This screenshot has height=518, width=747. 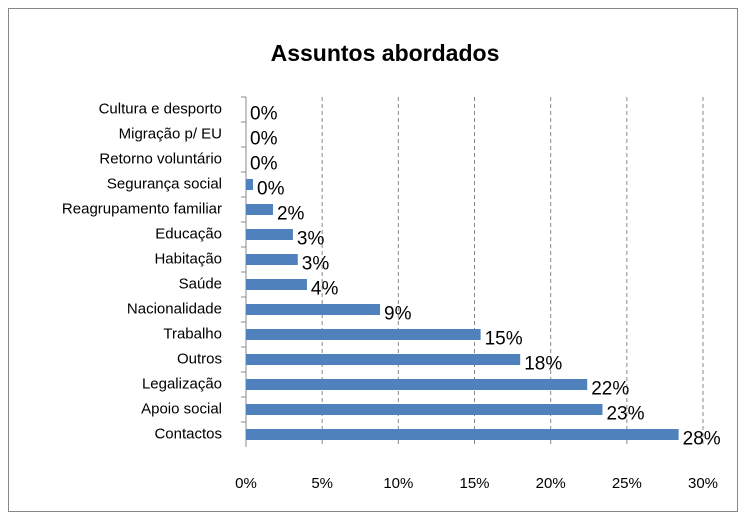 What do you see at coordinates (192, 333) in the screenshot?
I see `y-tick-label: Trabalho` at bounding box center [192, 333].